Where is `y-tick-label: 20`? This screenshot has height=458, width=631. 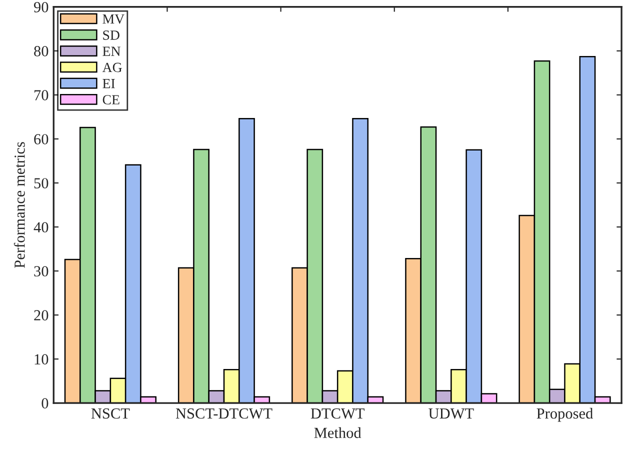 y-tick-label: 20 is located at coordinates (41, 315).